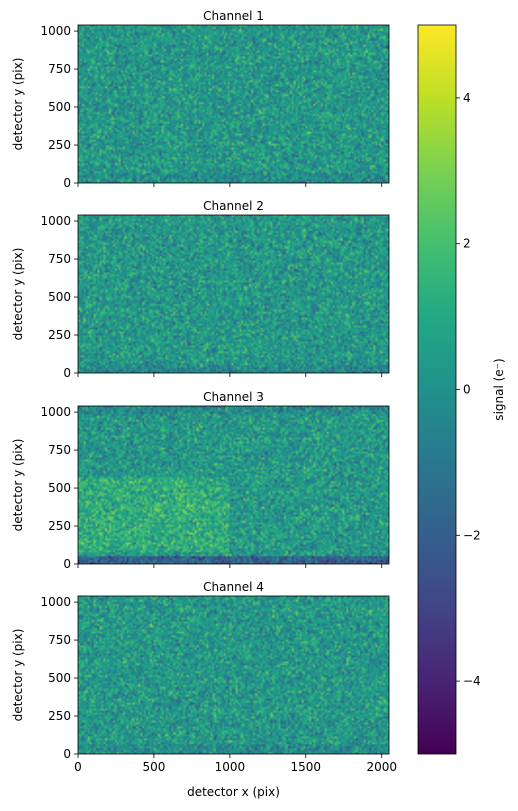 This screenshot has height=811, width=518. I want to click on colorbar-tick-label: 2, so click(467, 244).